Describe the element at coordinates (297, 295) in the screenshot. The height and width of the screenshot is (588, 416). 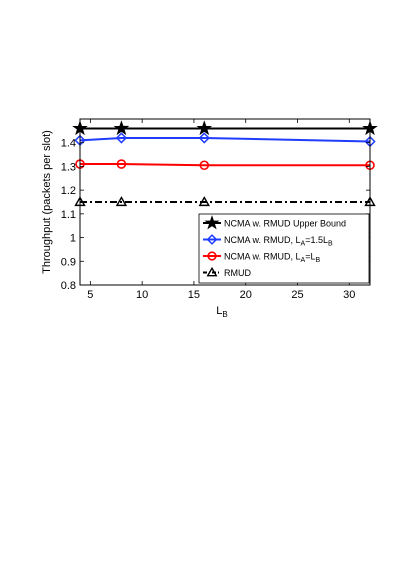
I see `x-tick-label: 25` at that location.